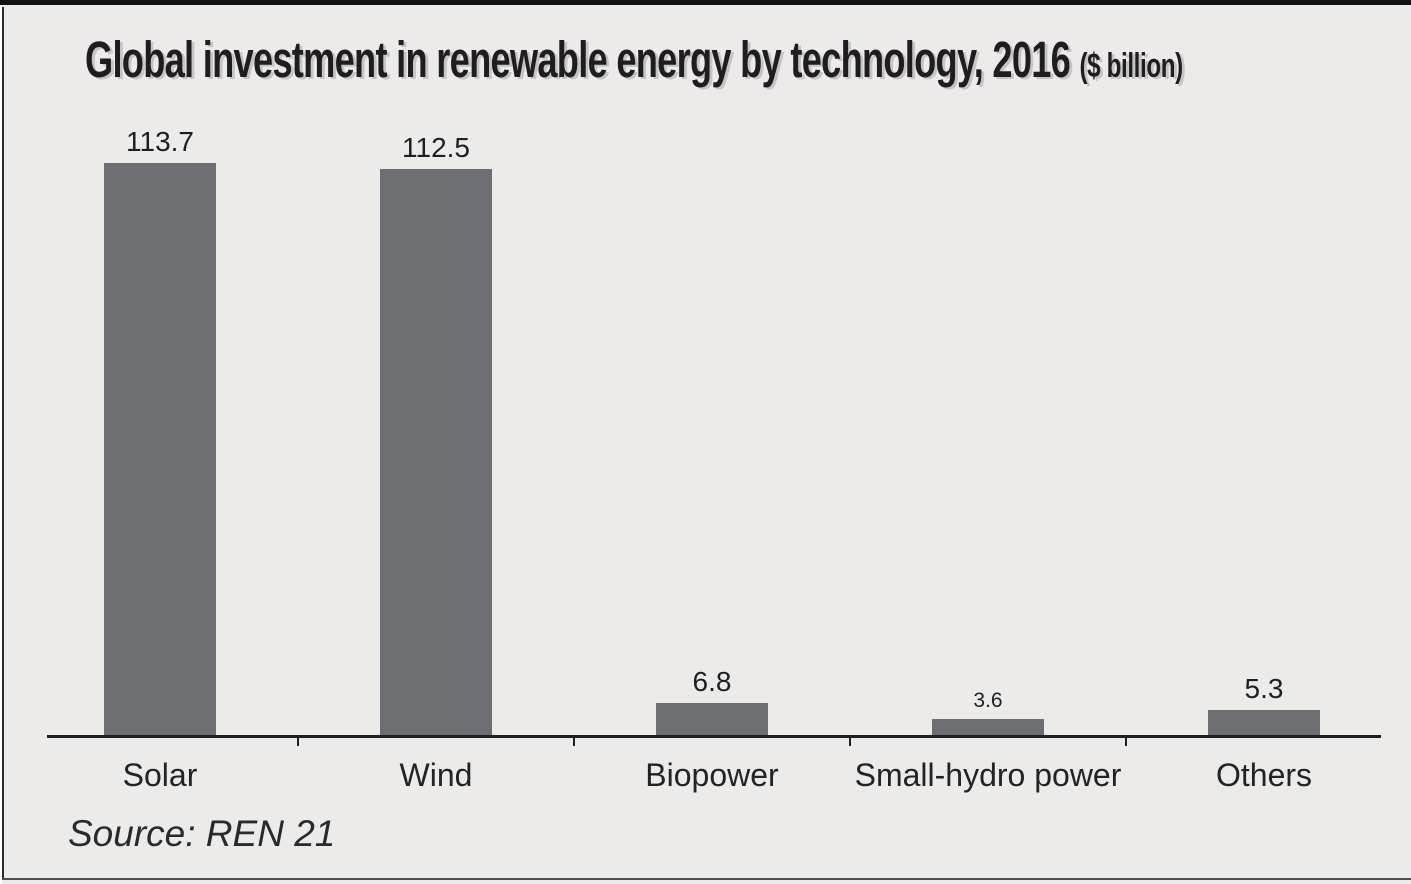 Image resolution: width=1411 pixels, height=884 pixels. Describe the element at coordinates (988, 700) in the screenshot. I see `value-label-small-hydro-power: 3.6` at that location.